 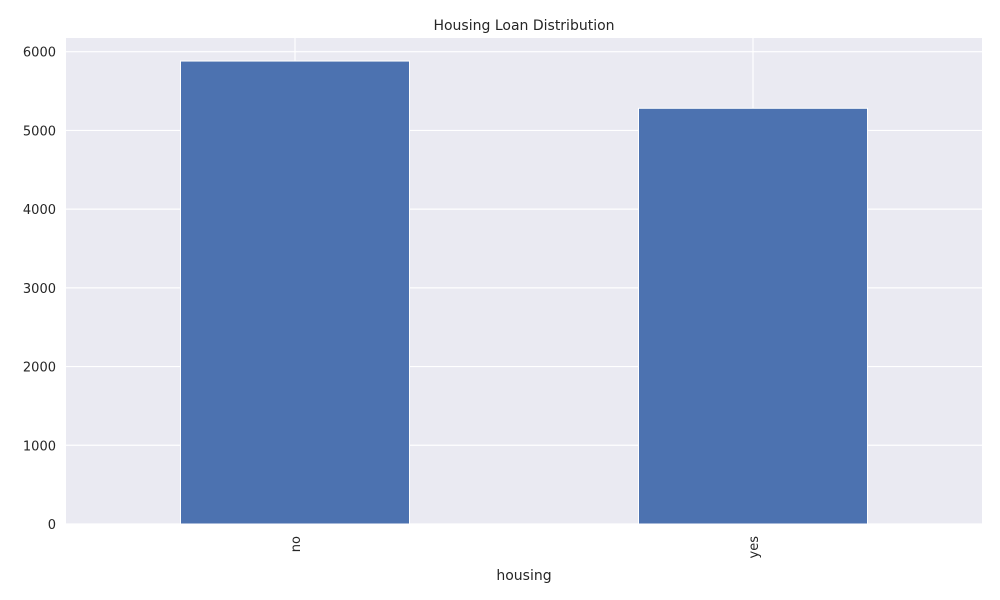 I want to click on y-tick-label: 6000, so click(x=39, y=53).